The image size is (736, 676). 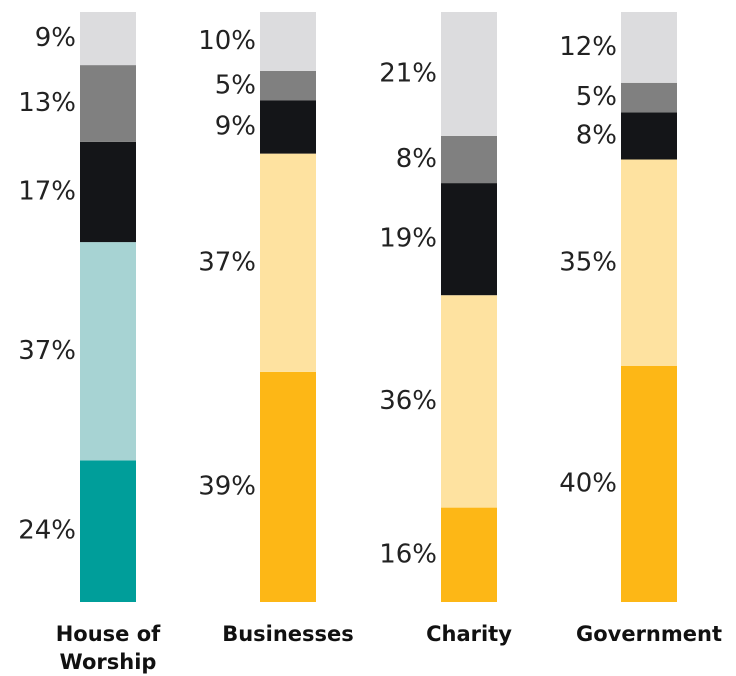 I want to click on category-label: House of Worship, so click(x=108, y=648).